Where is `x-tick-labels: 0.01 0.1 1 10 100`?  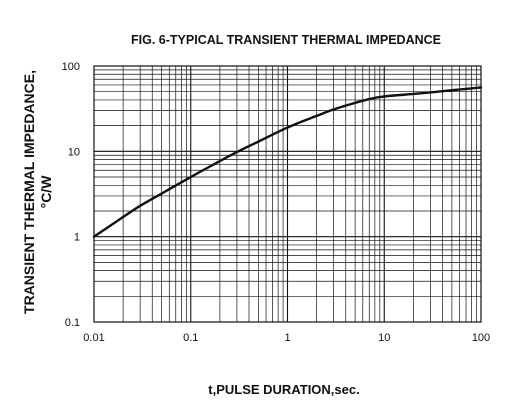
x-tick-labels: 0.01 0.1 1 10 100 is located at coordinates (286, 338).